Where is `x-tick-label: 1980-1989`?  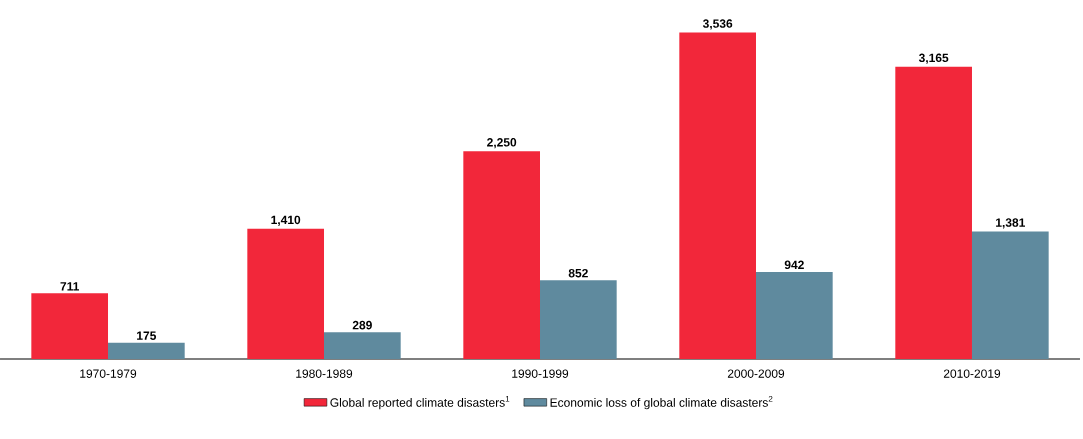 x-tick-label: 1980-1989 is located at coordinates (324, 373).